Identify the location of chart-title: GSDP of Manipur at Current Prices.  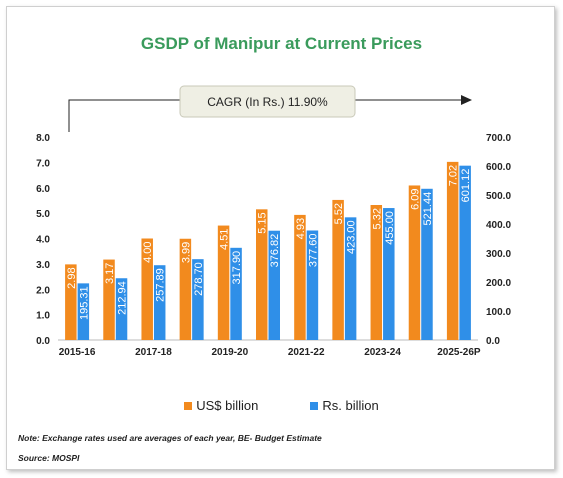
(281, 43).